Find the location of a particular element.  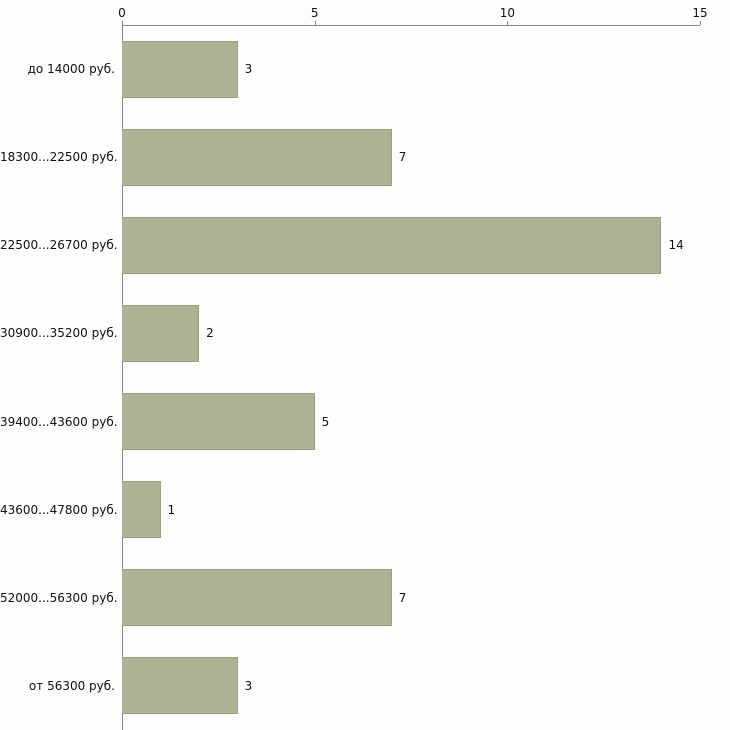

category-label: от 56300 руб. is located at coordinates (71, 685).